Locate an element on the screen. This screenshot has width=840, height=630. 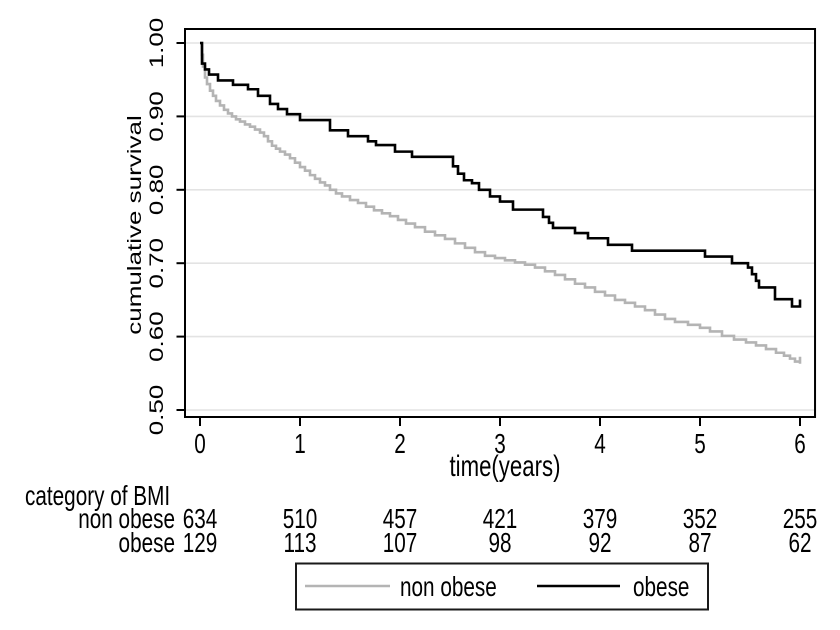
risk-count: 98 is located at coordinates (499, 543).